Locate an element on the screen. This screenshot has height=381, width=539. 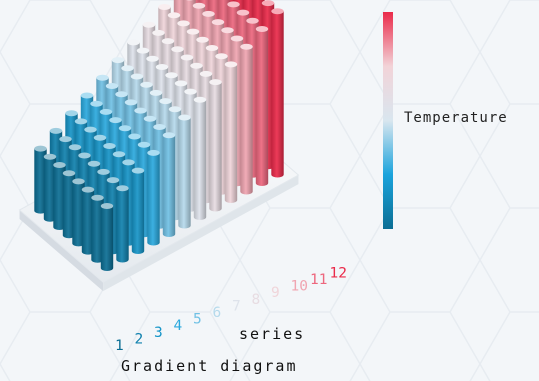
column-s1-r8 is located at coordinates (40, 179).